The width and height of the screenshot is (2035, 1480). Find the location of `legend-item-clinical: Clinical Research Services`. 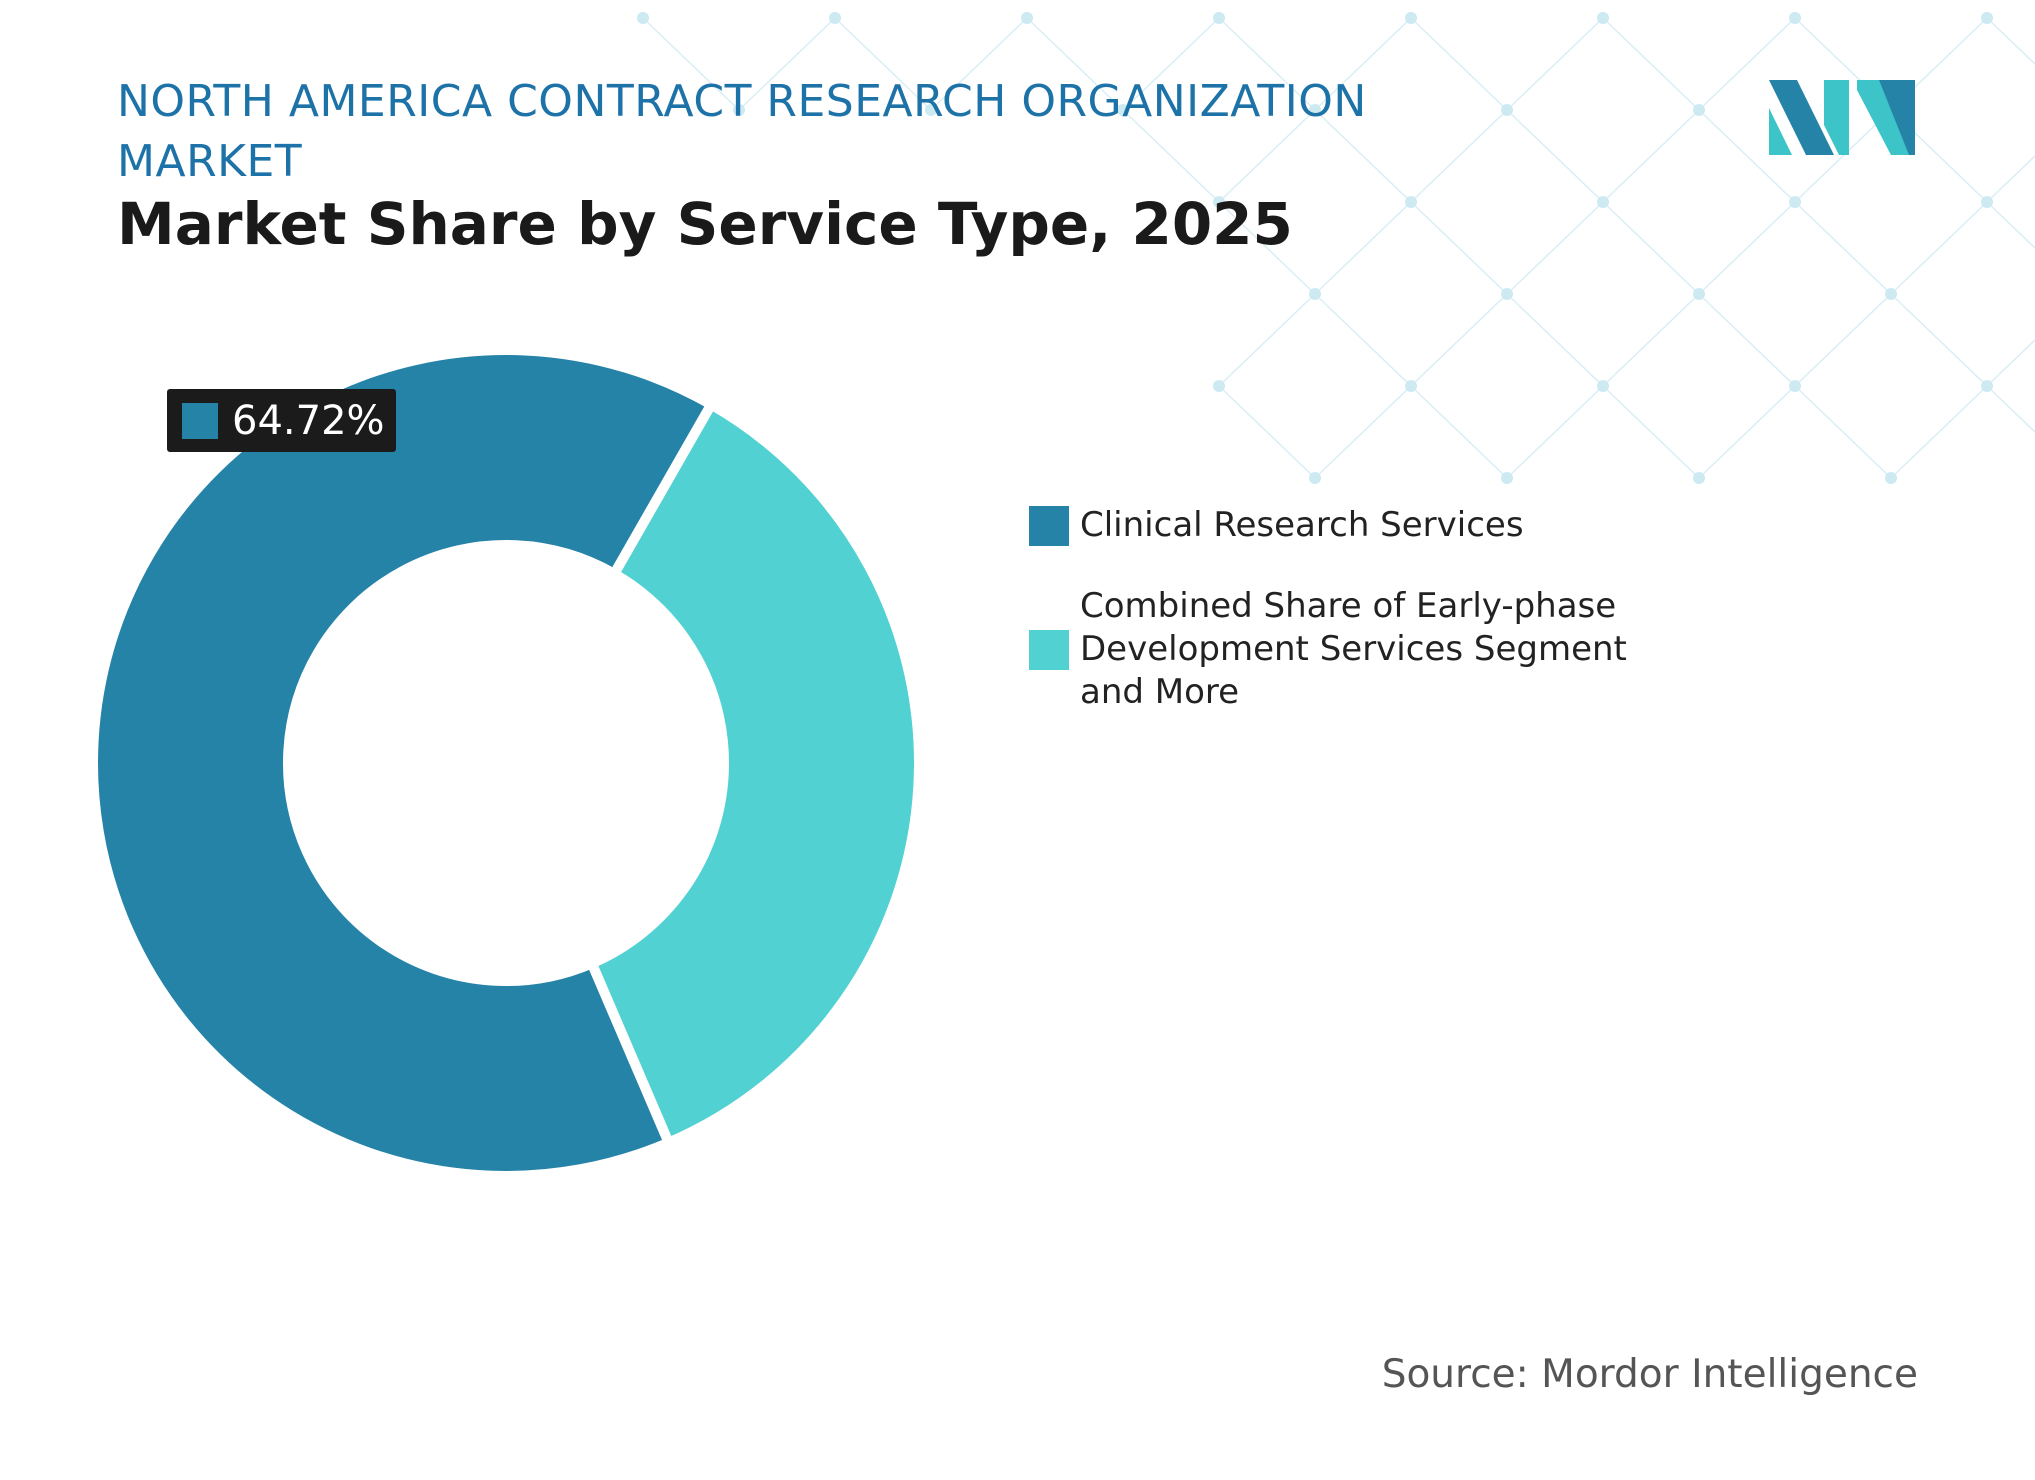

legend-item-clinical: Clinical Research Services is located at coordinates (1354, 525).